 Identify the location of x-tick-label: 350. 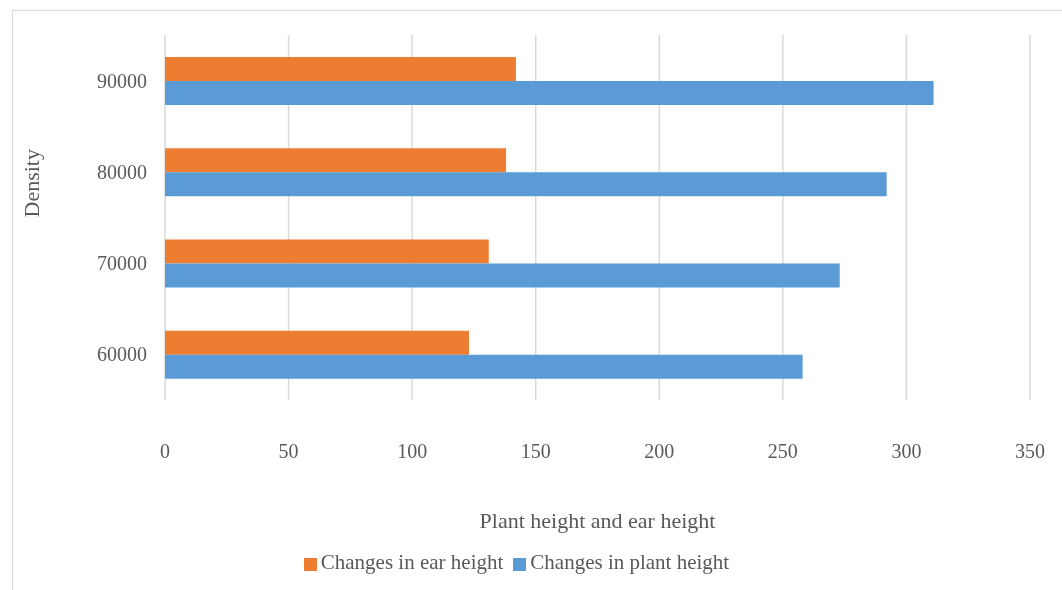
(1030, 451).